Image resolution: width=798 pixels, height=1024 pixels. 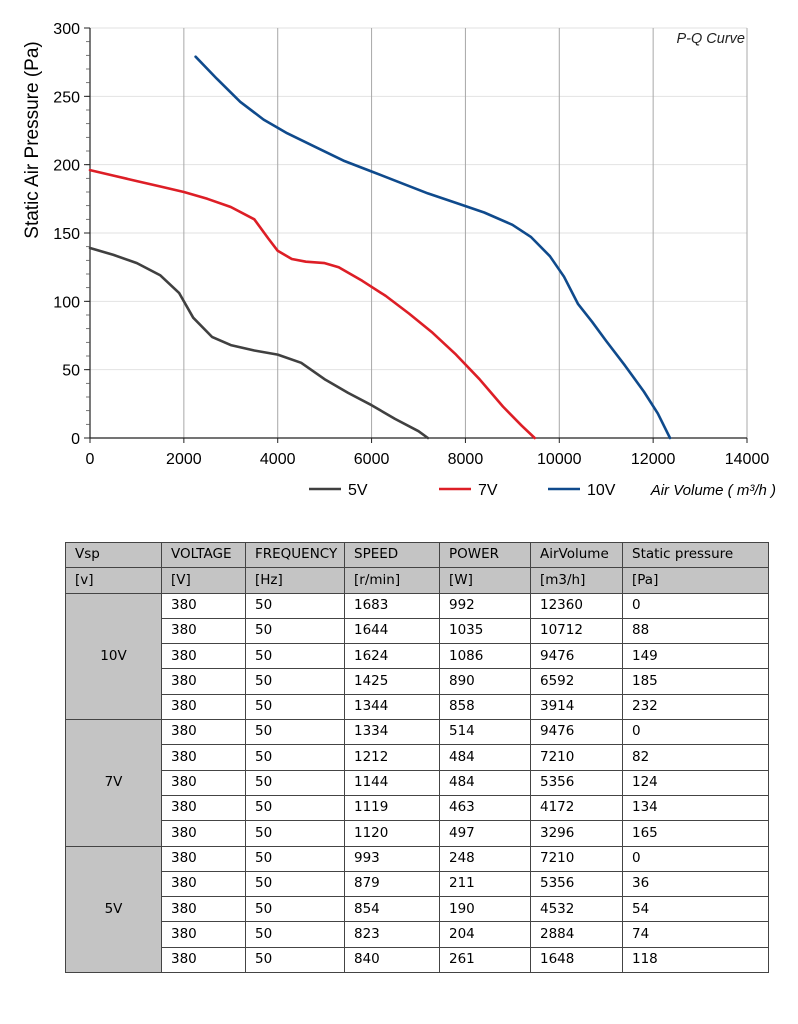 What do you see at coordinates (392, 757) in the screenshot?
I see `table-cell: 1212` at bounding box center [392, 757].